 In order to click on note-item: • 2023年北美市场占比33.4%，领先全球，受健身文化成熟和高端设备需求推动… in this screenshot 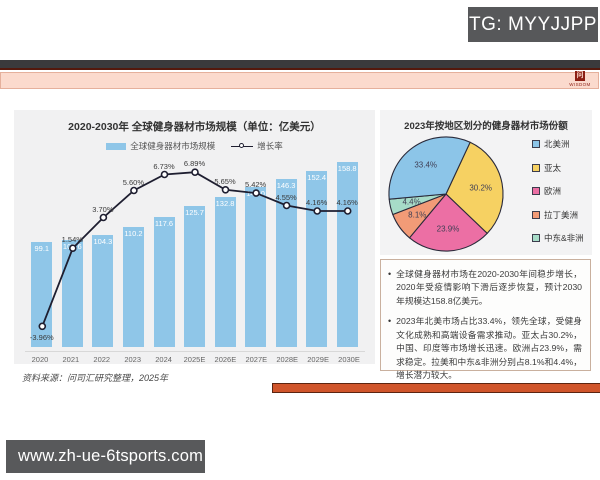, I will do `click(485, 348)`.